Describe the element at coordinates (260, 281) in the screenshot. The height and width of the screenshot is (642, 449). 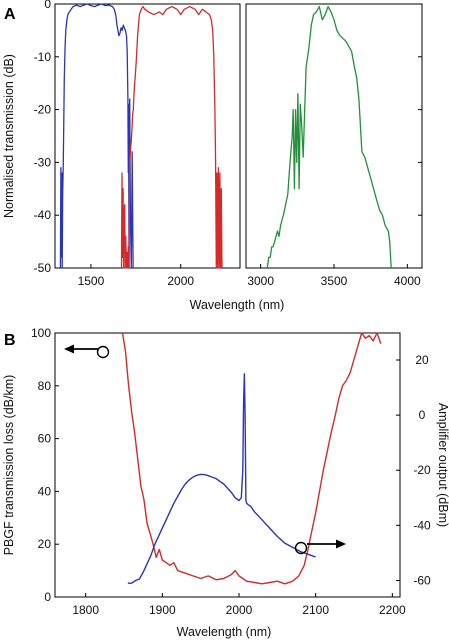
I see `panel-a-x-tick-label: 3000` at that location.